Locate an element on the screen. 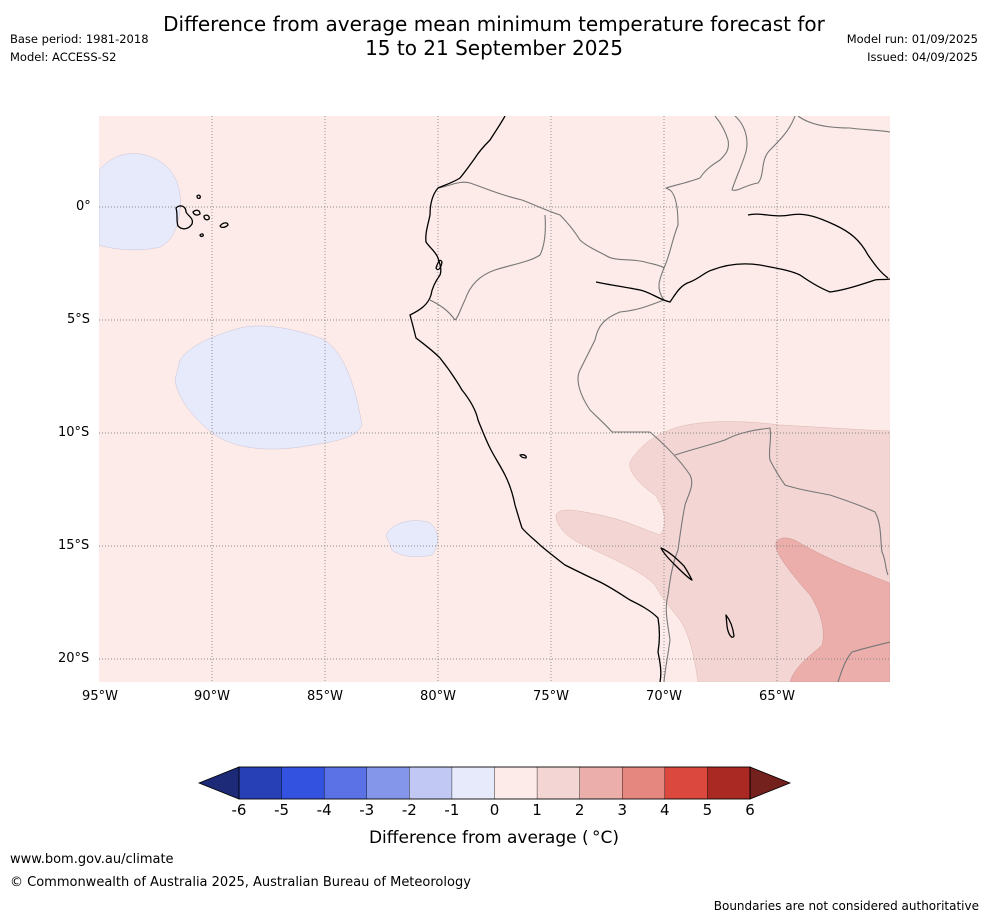 The width and height of the screenshot is (988, 919). lat-label: 20°S is located at coordinates (74, 658).